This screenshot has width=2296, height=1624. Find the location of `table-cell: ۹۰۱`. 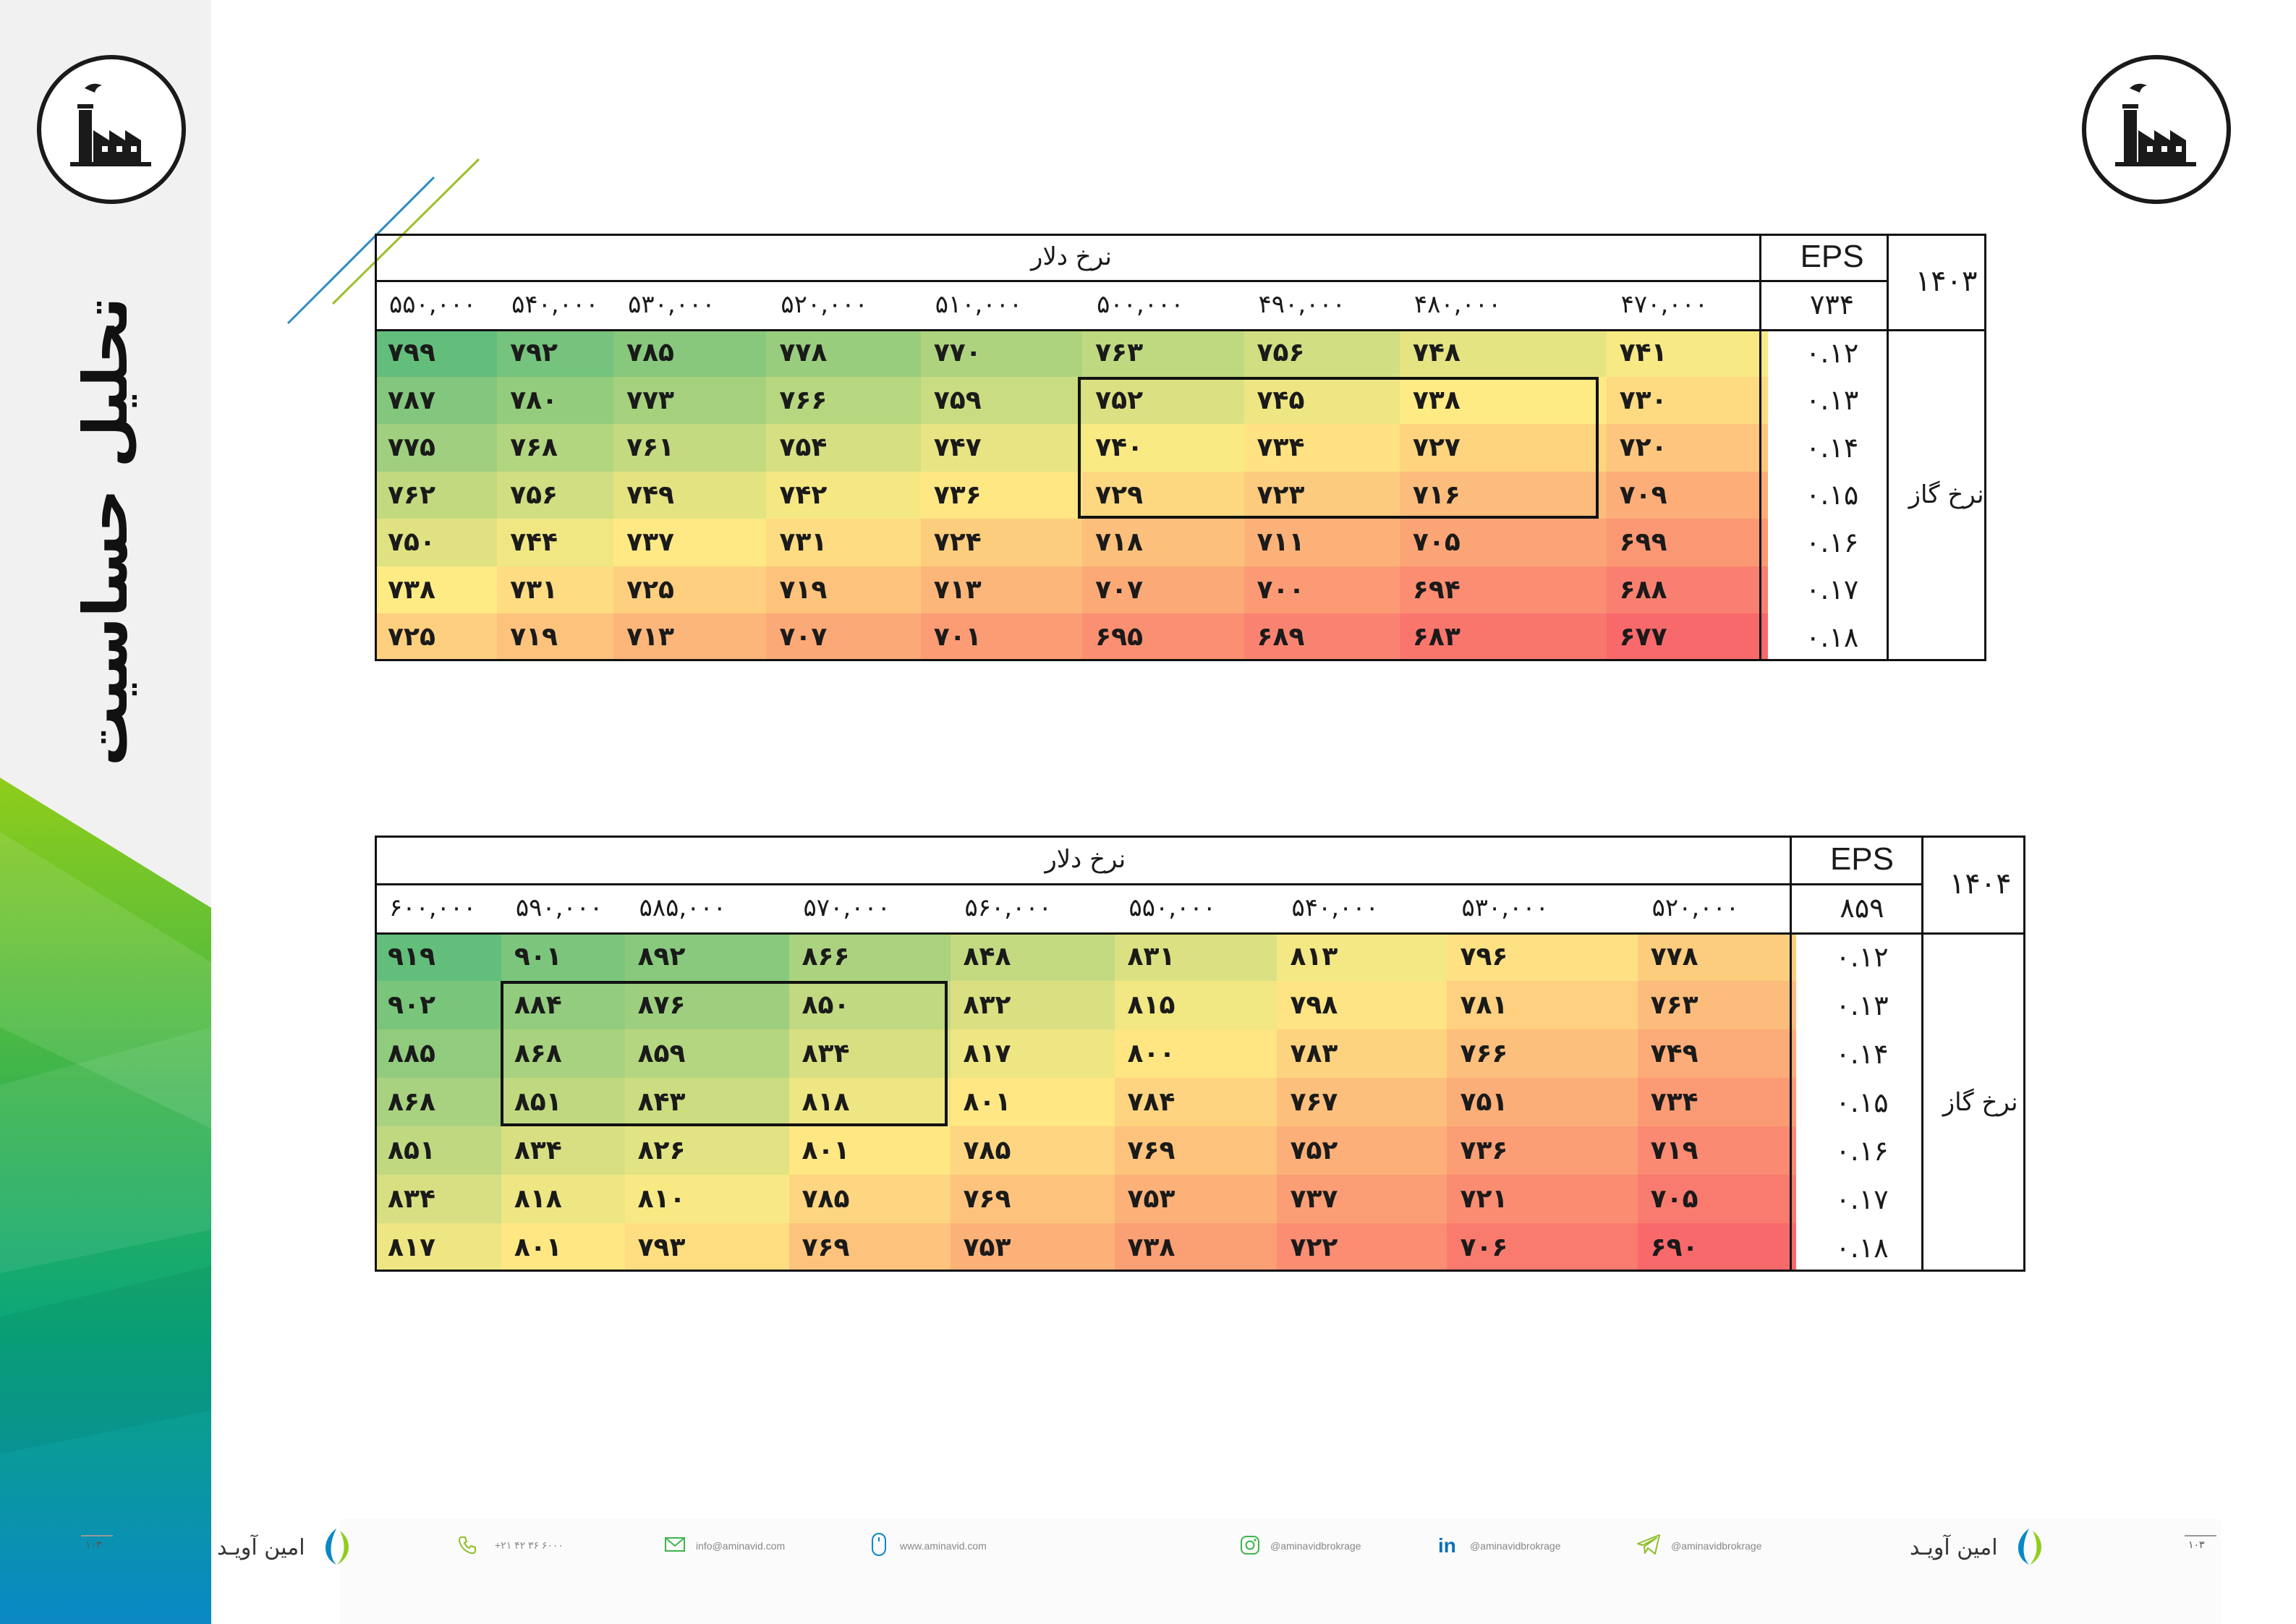

table-cell: ۹۰۱ is located at coordinates (563, 956).